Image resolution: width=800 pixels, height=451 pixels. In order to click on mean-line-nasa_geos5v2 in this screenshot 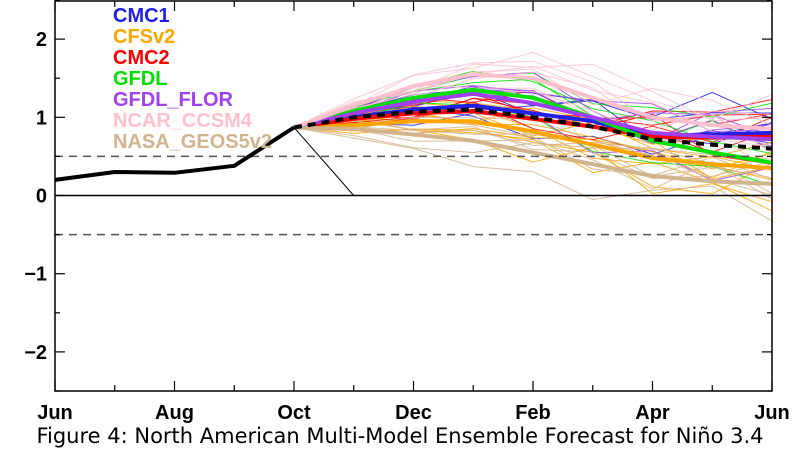, I will do `click(532, 155)`.